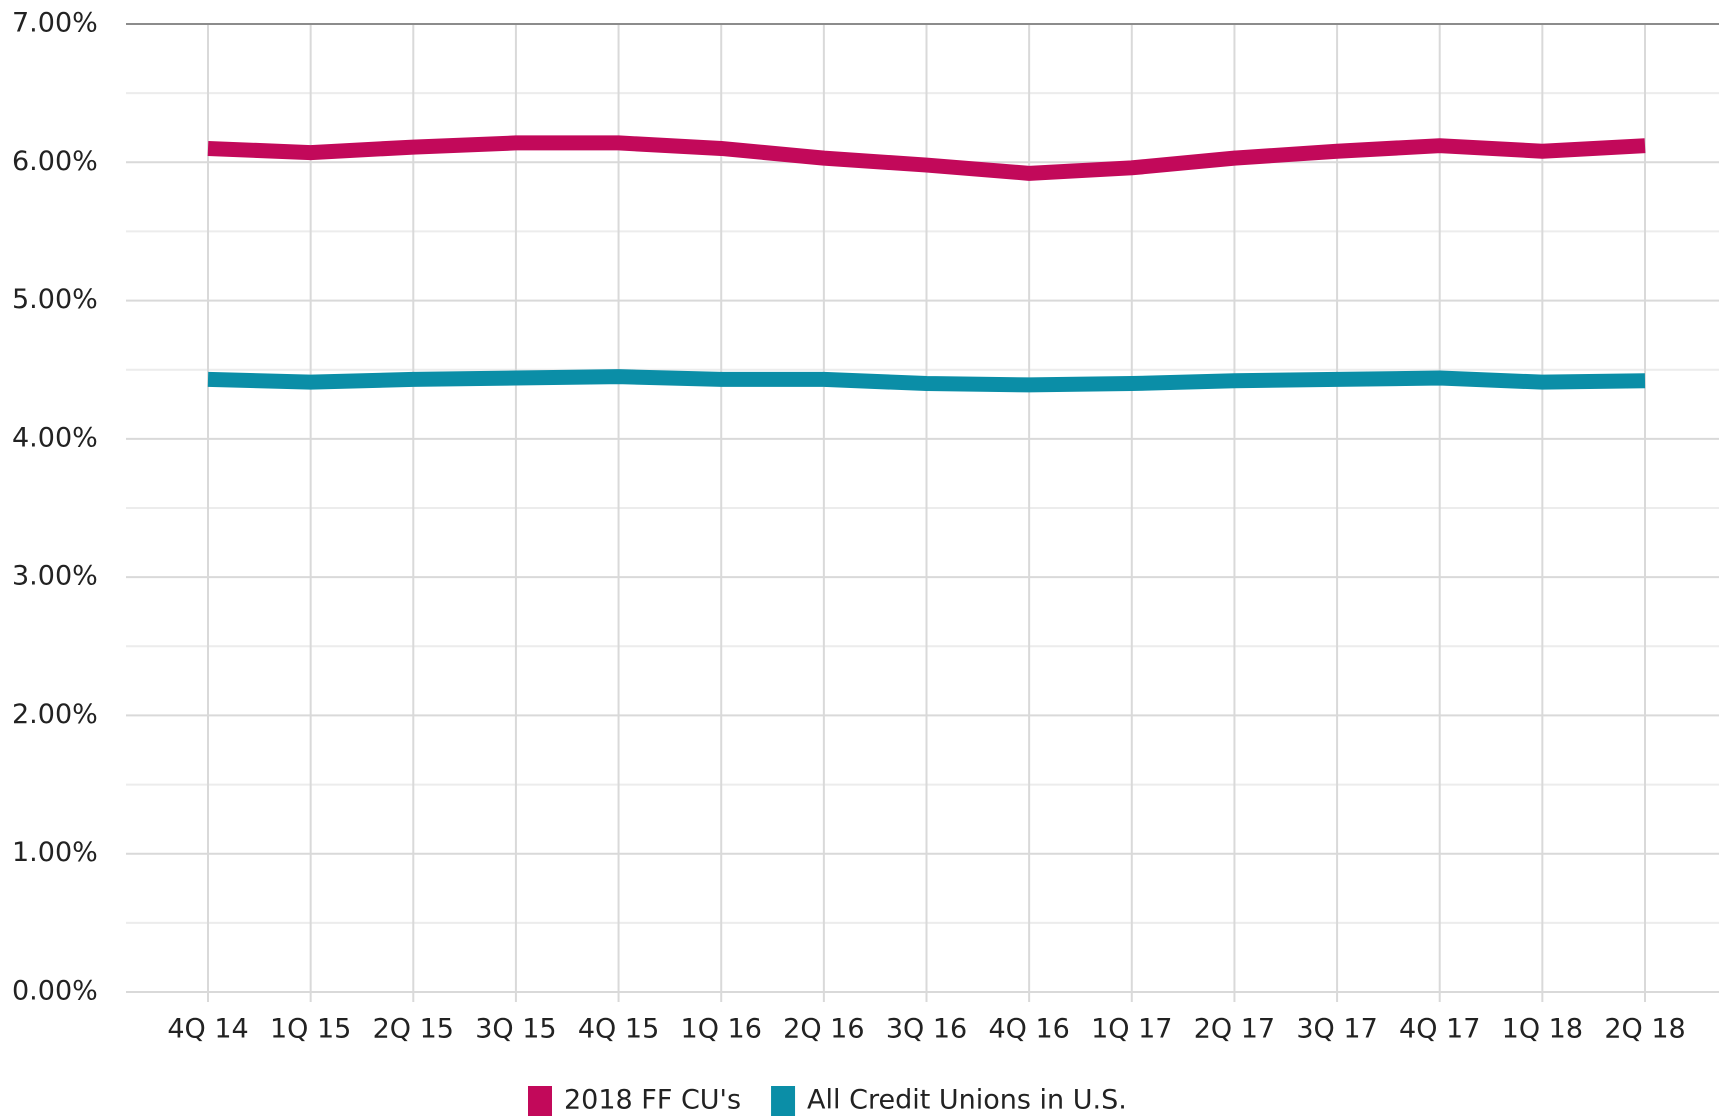 The height and width of the screenshot is (1120, 1719). I want to click on y-tick-label: 0.00%, so click(55, 991).